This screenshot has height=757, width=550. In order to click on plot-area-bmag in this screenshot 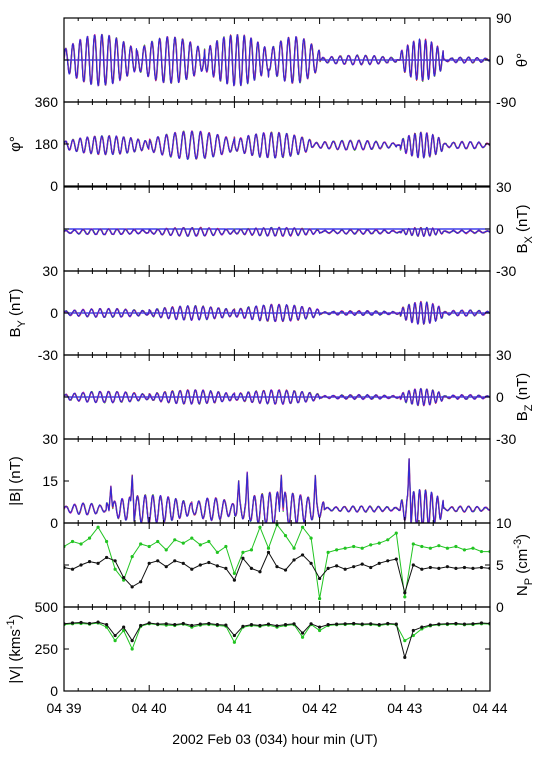, I will do `click(277, 490)`.